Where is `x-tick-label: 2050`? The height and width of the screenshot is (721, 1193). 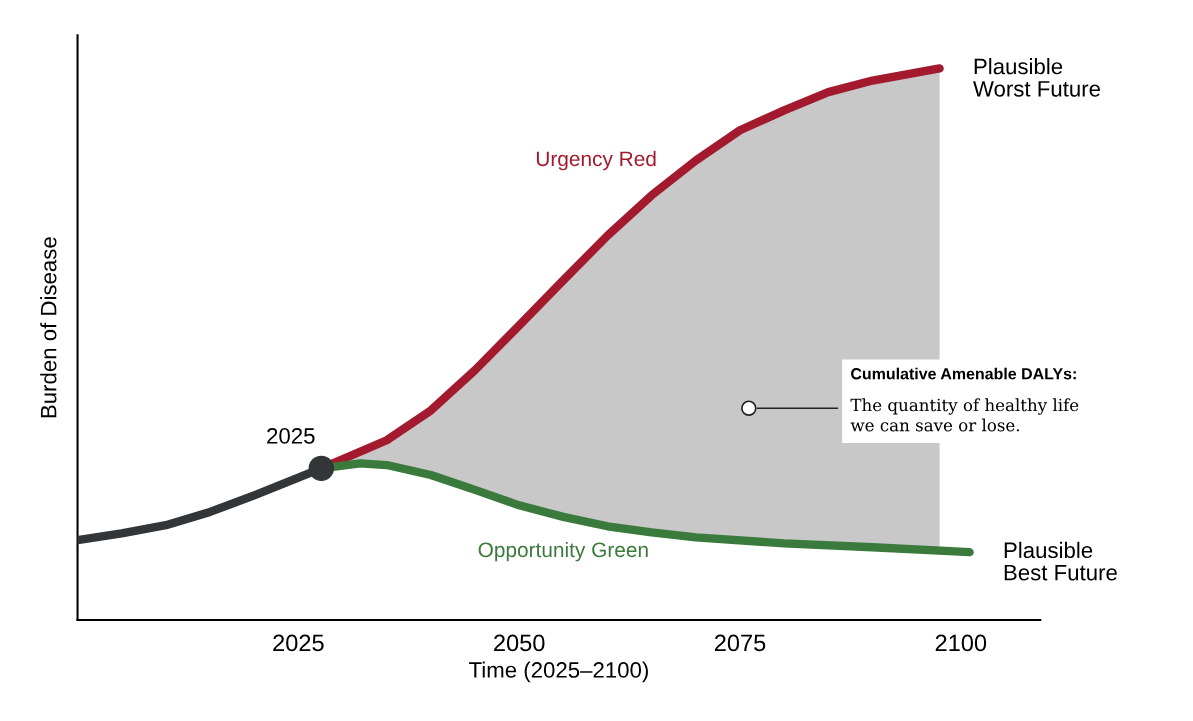
x-tick-label: 2050 is located at coordinates (519, 643).